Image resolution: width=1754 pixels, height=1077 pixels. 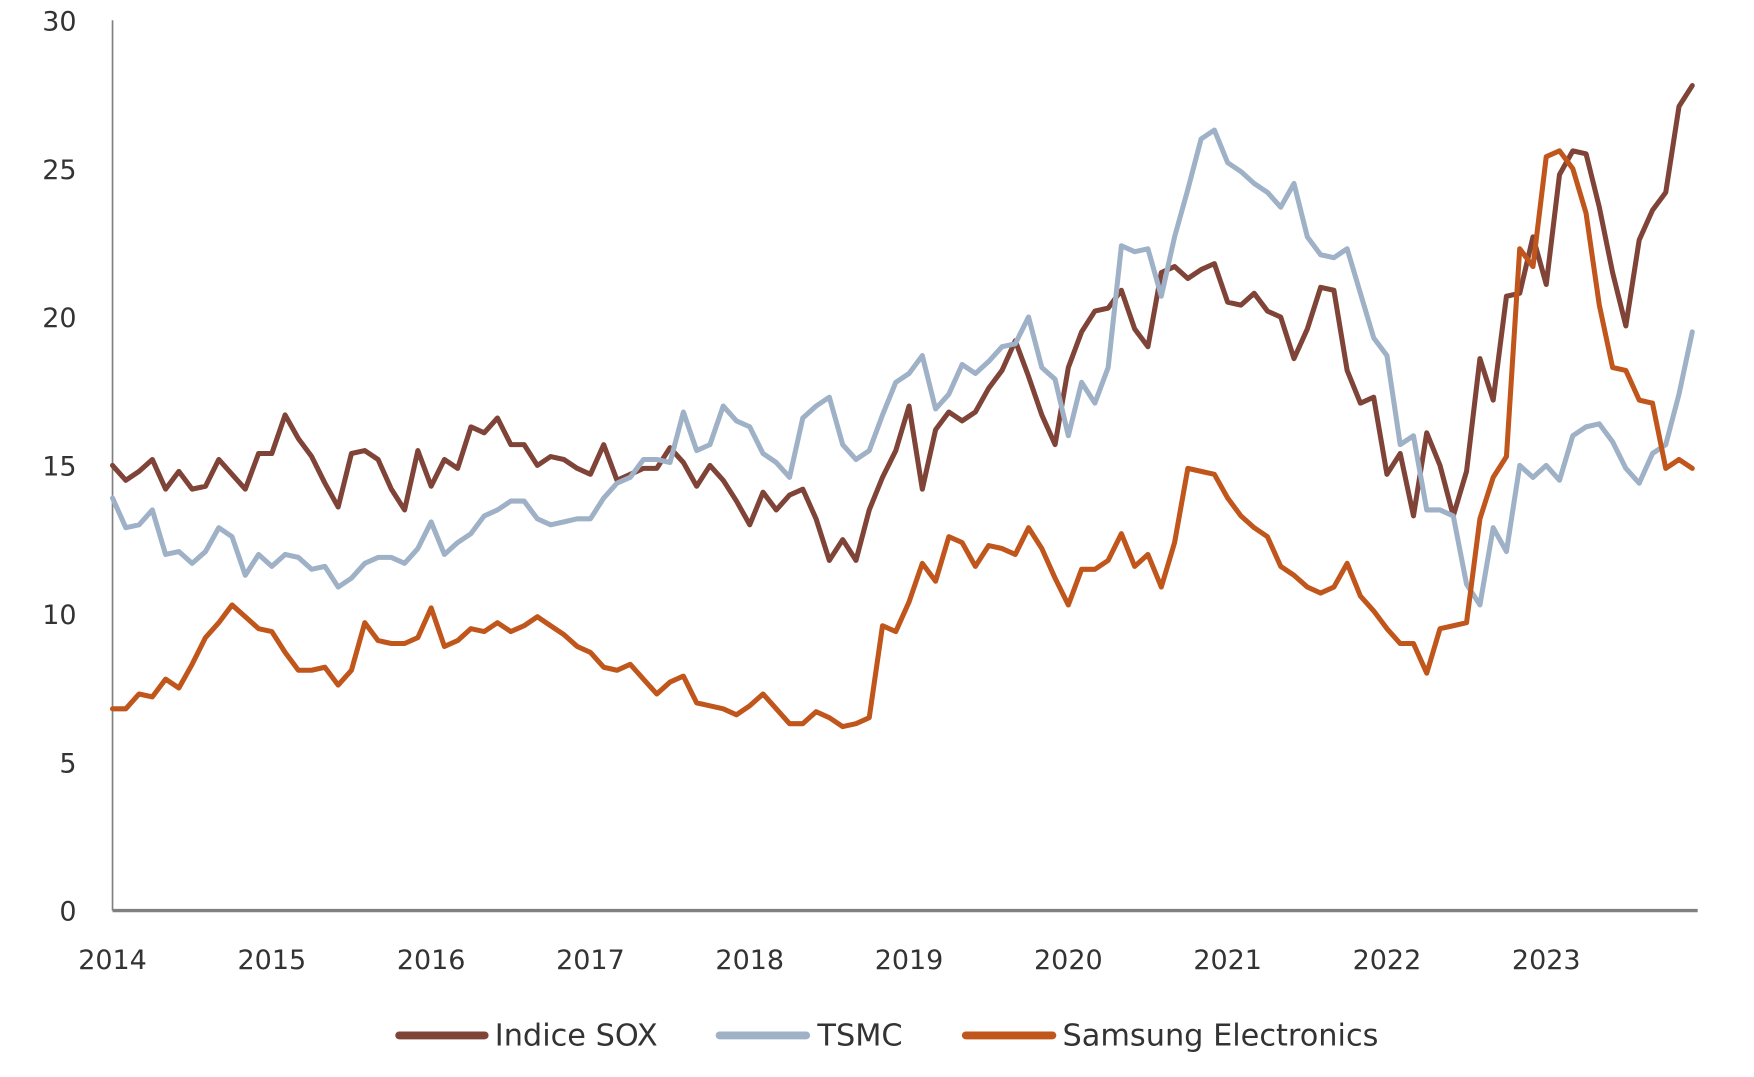 What do you see at coordinates (59, 21) in the screenshot?
I see `y-tick-label: 30` at bounding box center [59, 21].